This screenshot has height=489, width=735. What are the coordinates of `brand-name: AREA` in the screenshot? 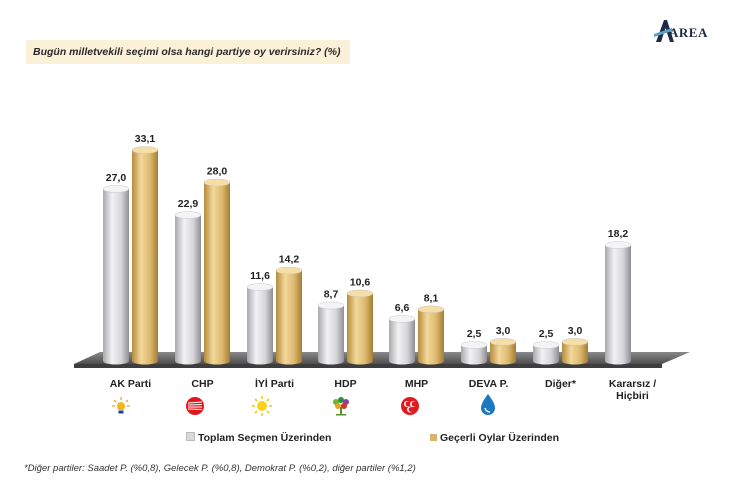 It's located at (688, 32).